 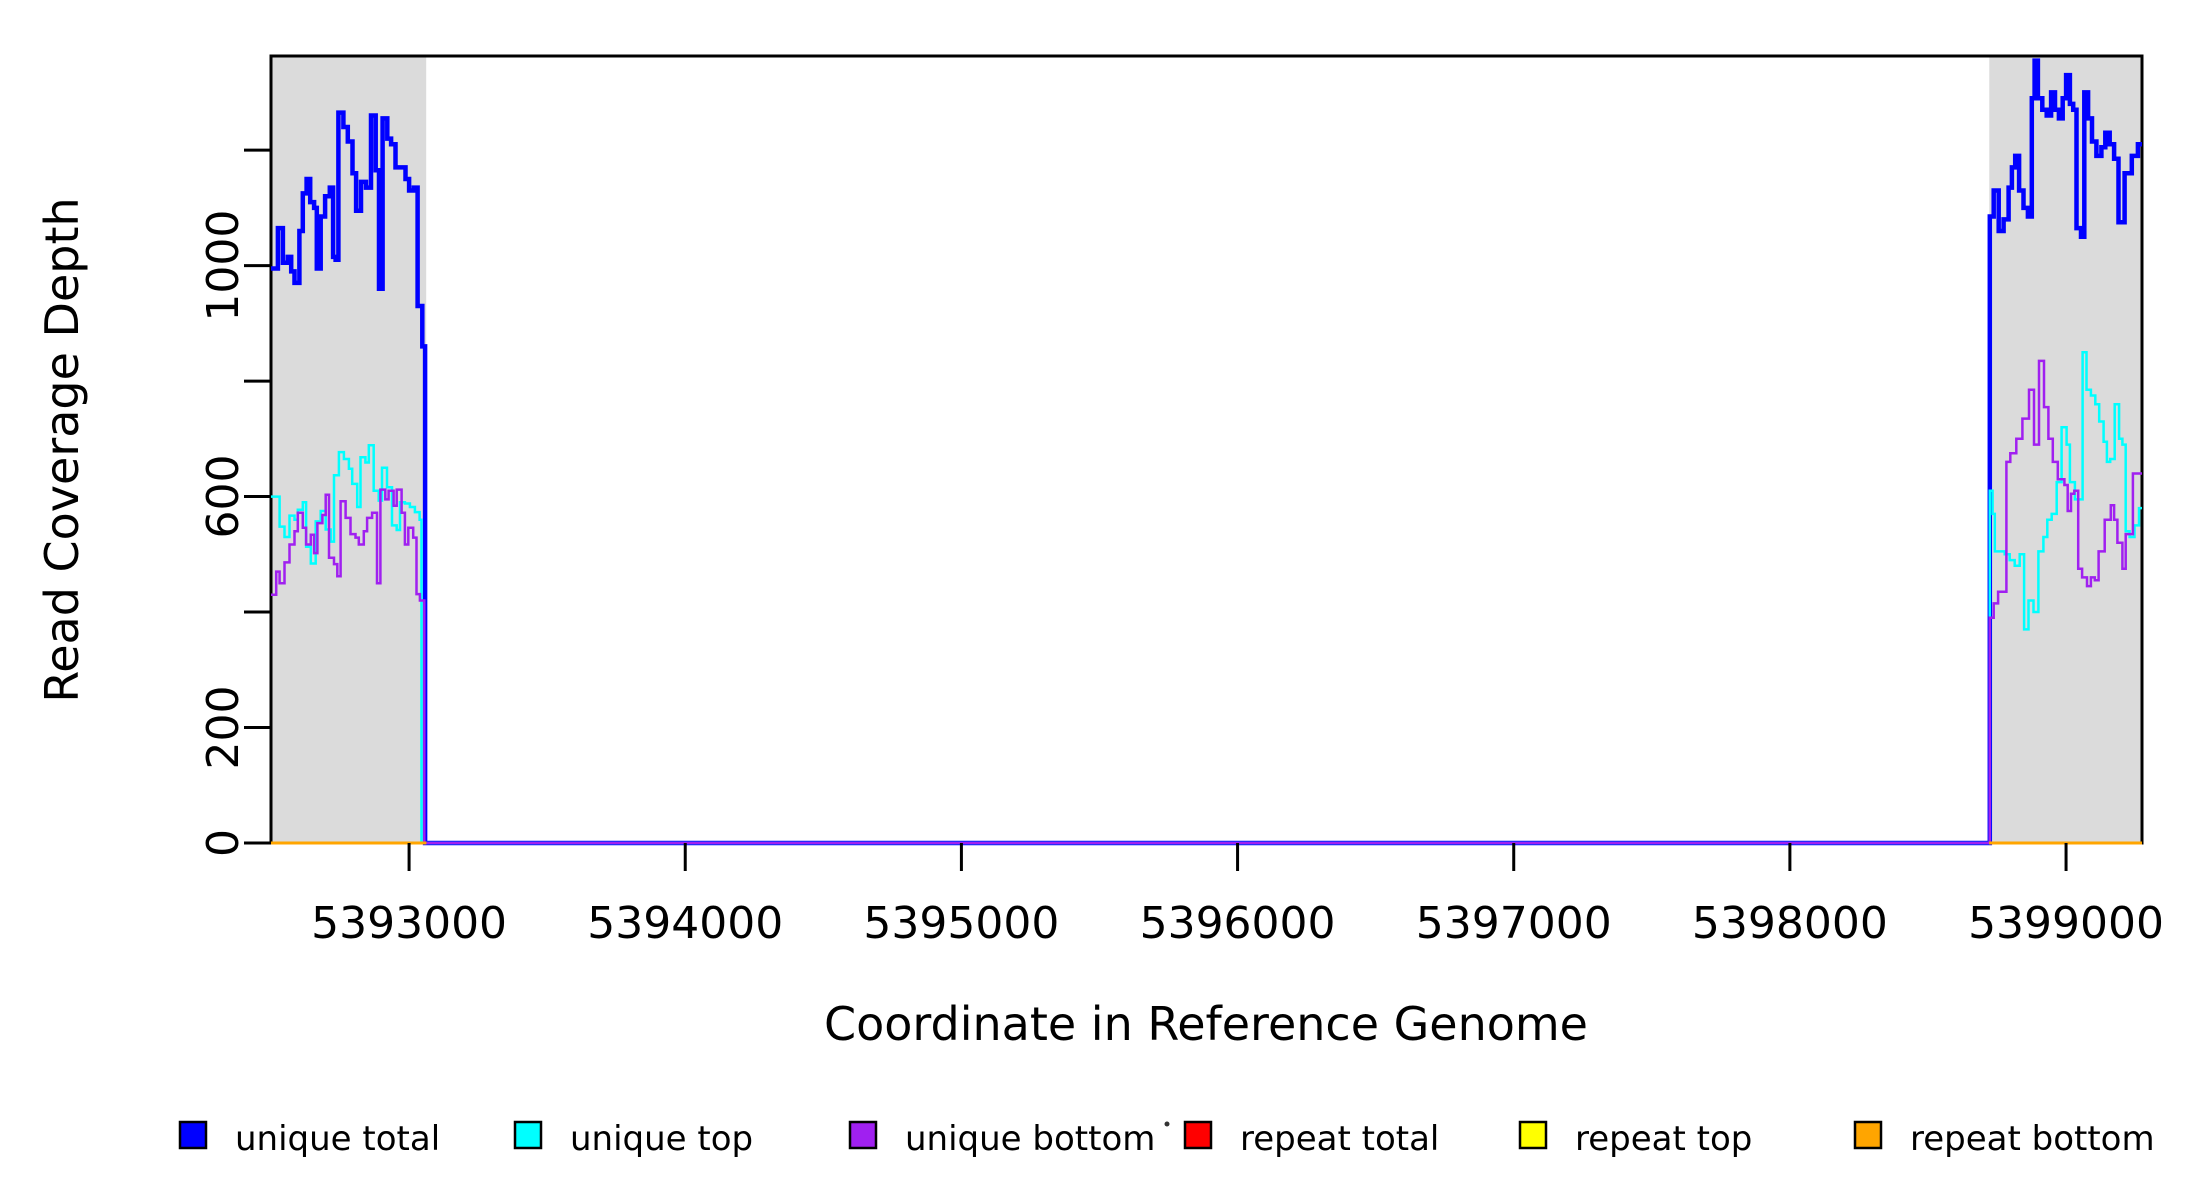 I want to click on legend-swatch-unique-top, so click(x=528, y=1135).